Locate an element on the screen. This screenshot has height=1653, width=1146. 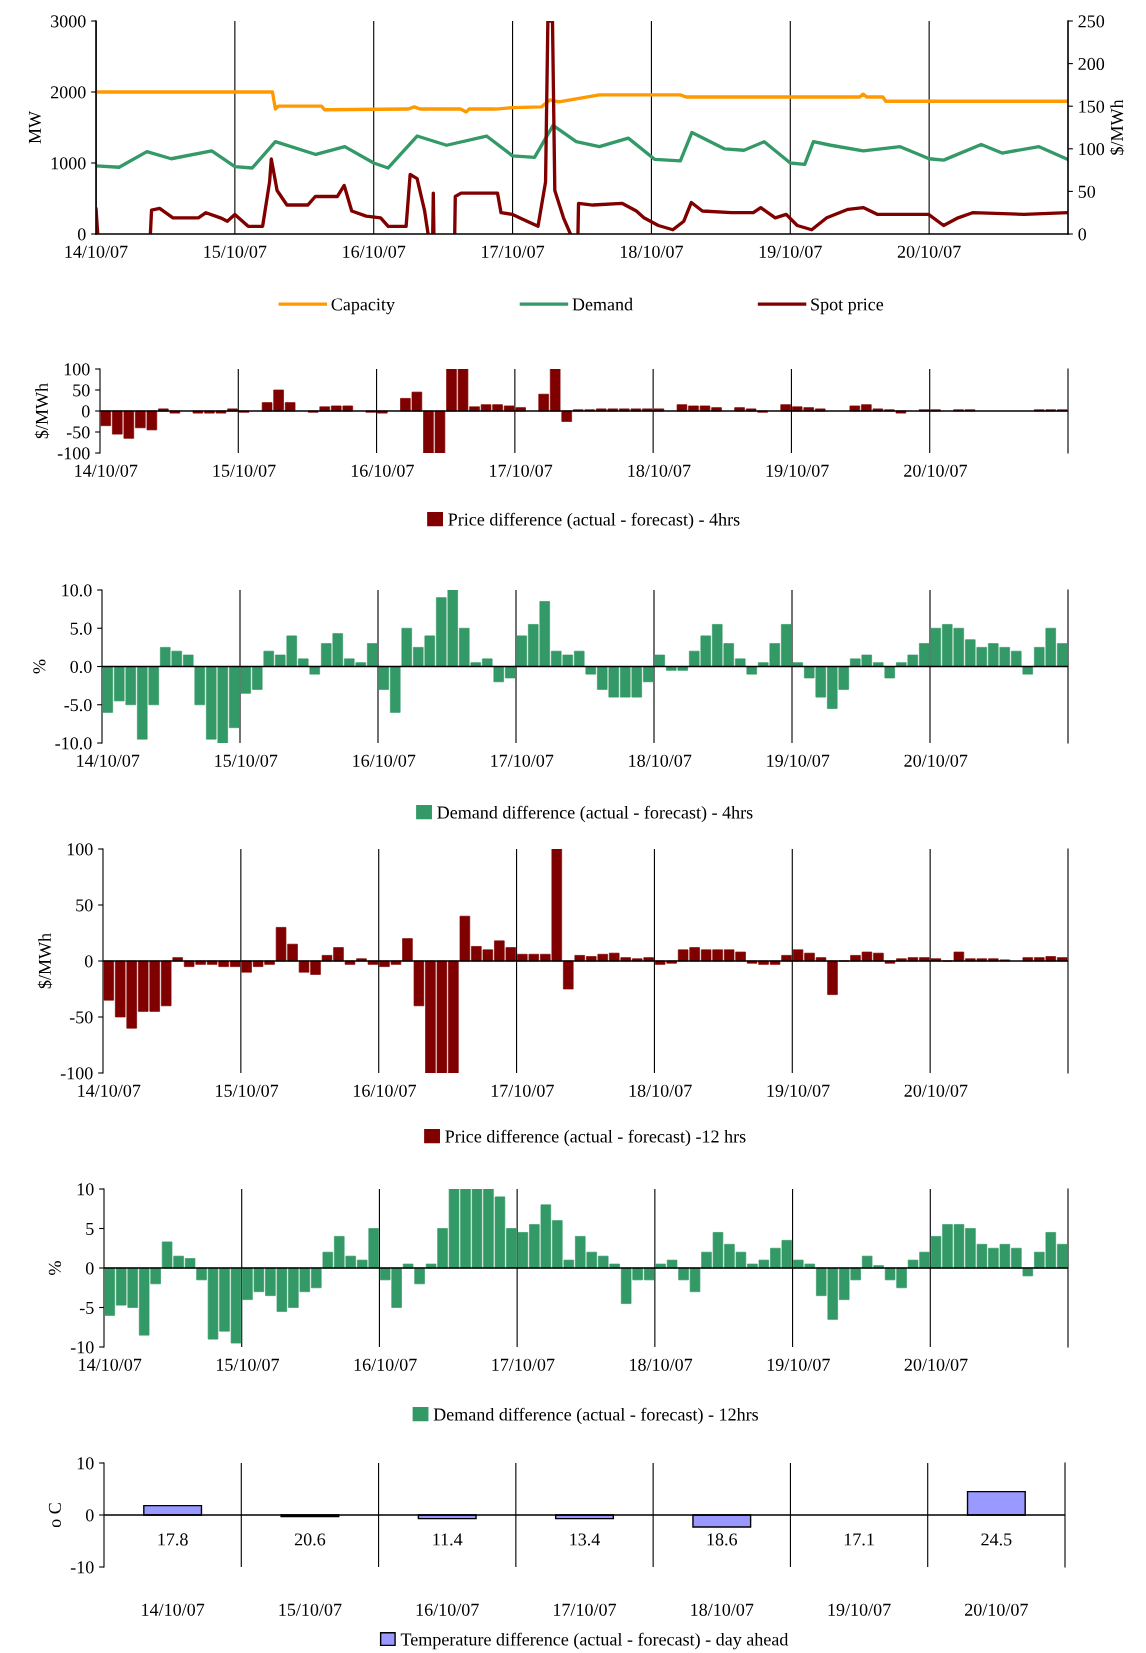
y2-tick-label: 250 is located at coordinates (1091, 21).